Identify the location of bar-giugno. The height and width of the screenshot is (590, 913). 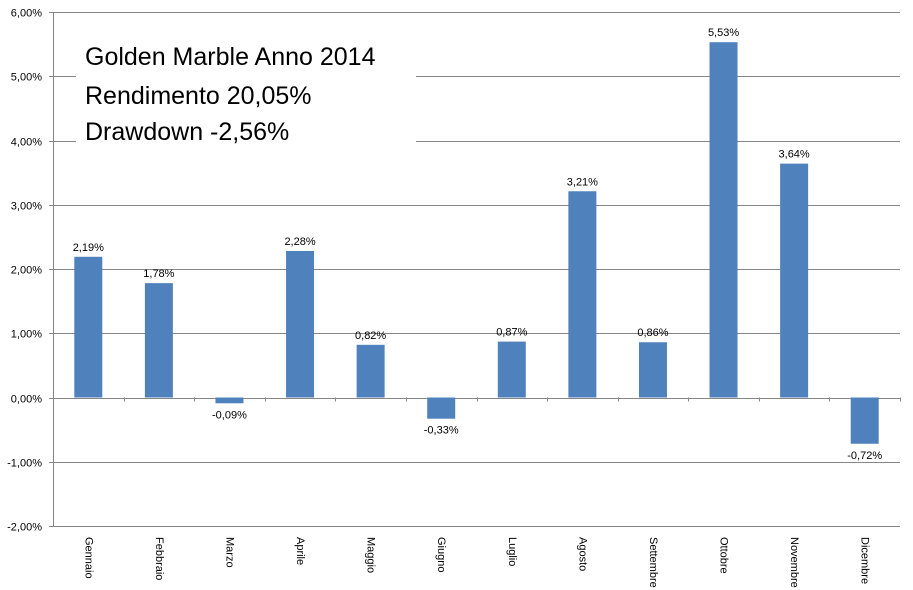
(441, 408).